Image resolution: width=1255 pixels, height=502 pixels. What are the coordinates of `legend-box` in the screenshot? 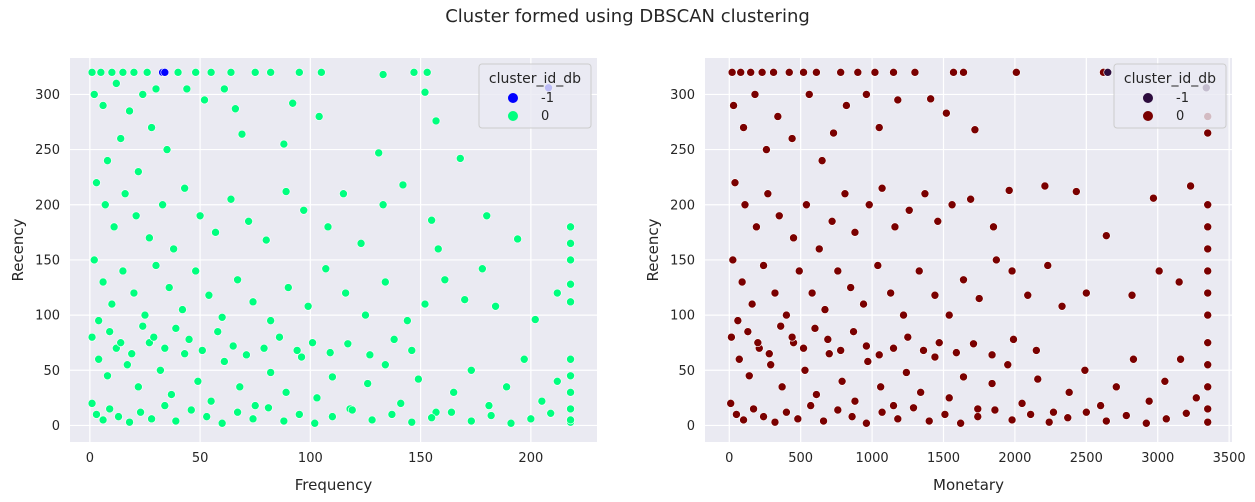 It's located at (1170, 96).